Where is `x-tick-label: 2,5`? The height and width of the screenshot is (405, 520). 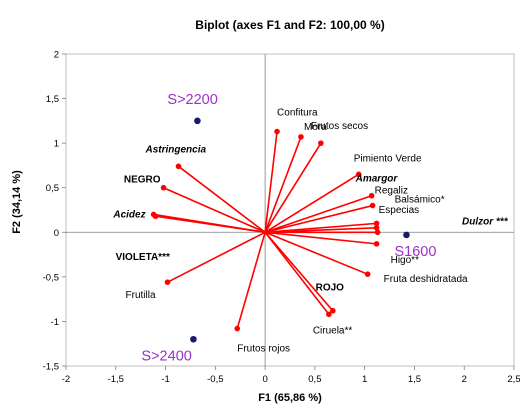 x-tick-label: 2,5 is located at coordinates (513, 379).